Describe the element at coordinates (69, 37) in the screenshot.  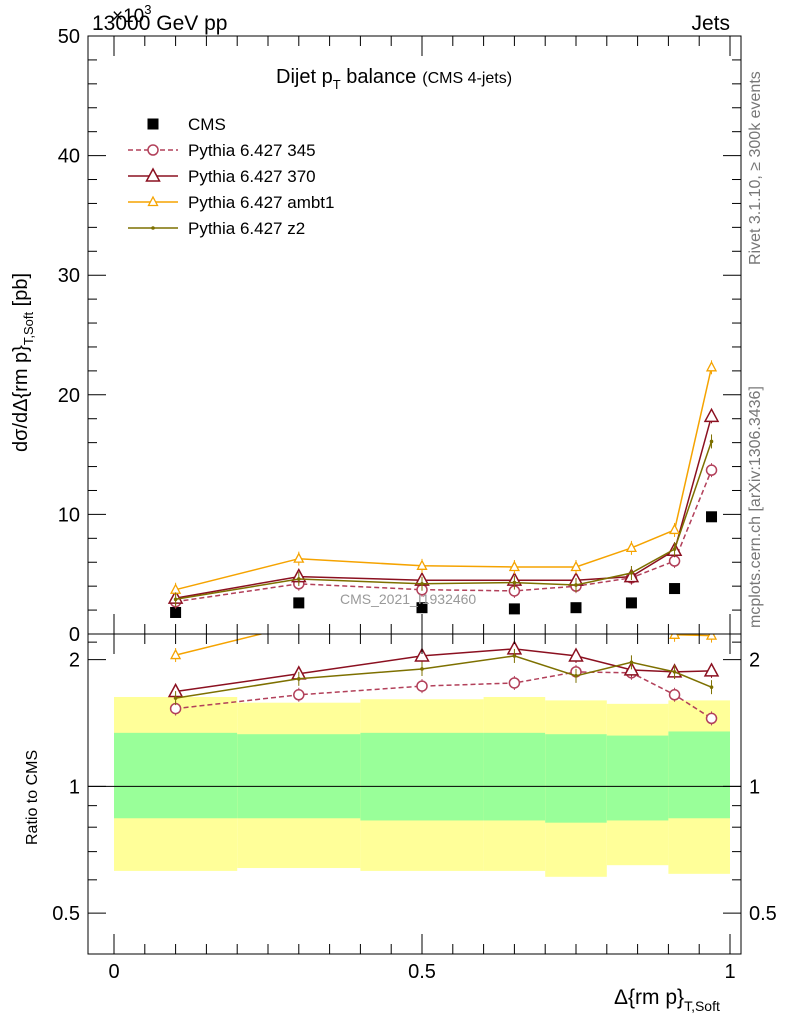
I see `main-y-tick-label: 50` at that location.